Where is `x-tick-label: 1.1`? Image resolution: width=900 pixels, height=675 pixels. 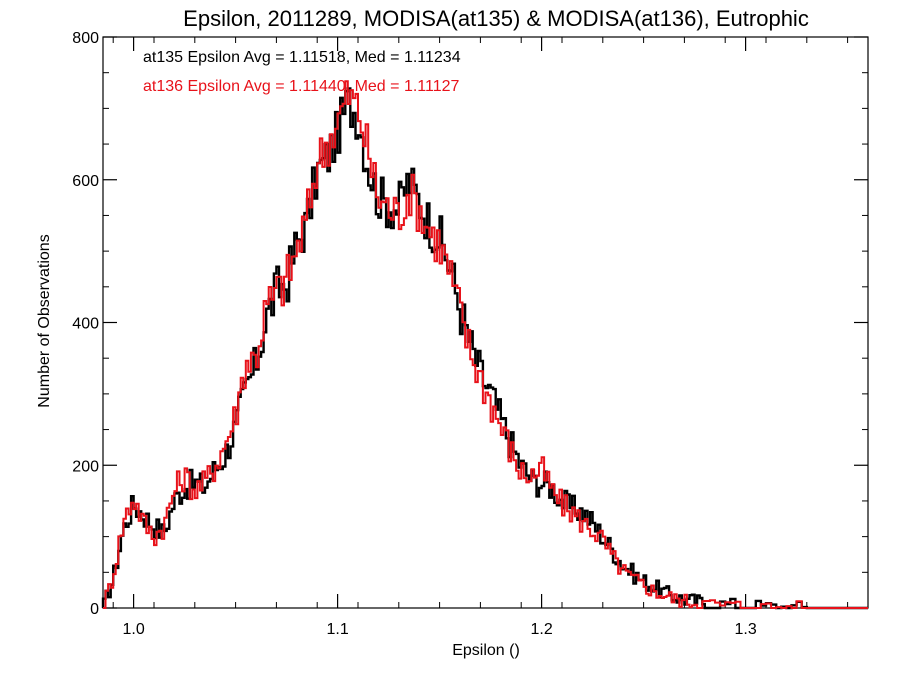 x-tick-label: 1.1 is located at coordinates (337, 629).